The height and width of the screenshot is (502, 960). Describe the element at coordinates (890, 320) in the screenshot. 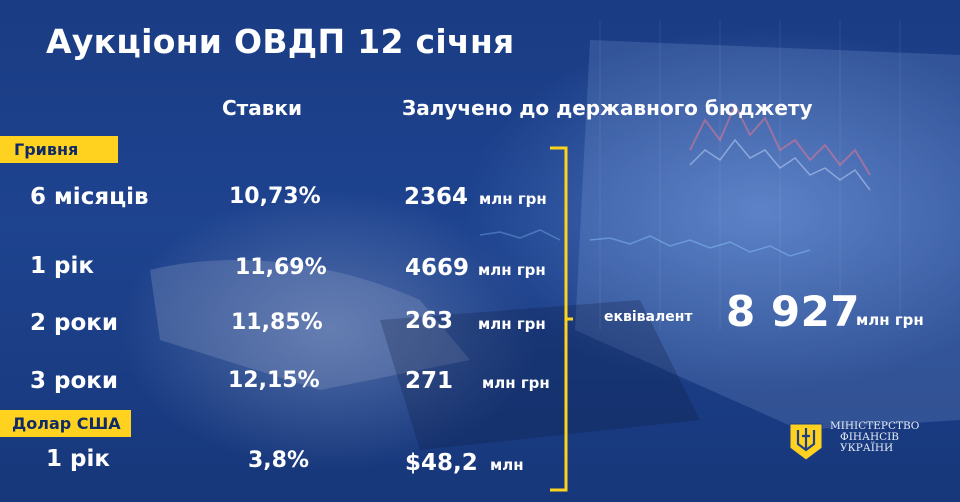

I see `total-unit: млн грн` at that location.